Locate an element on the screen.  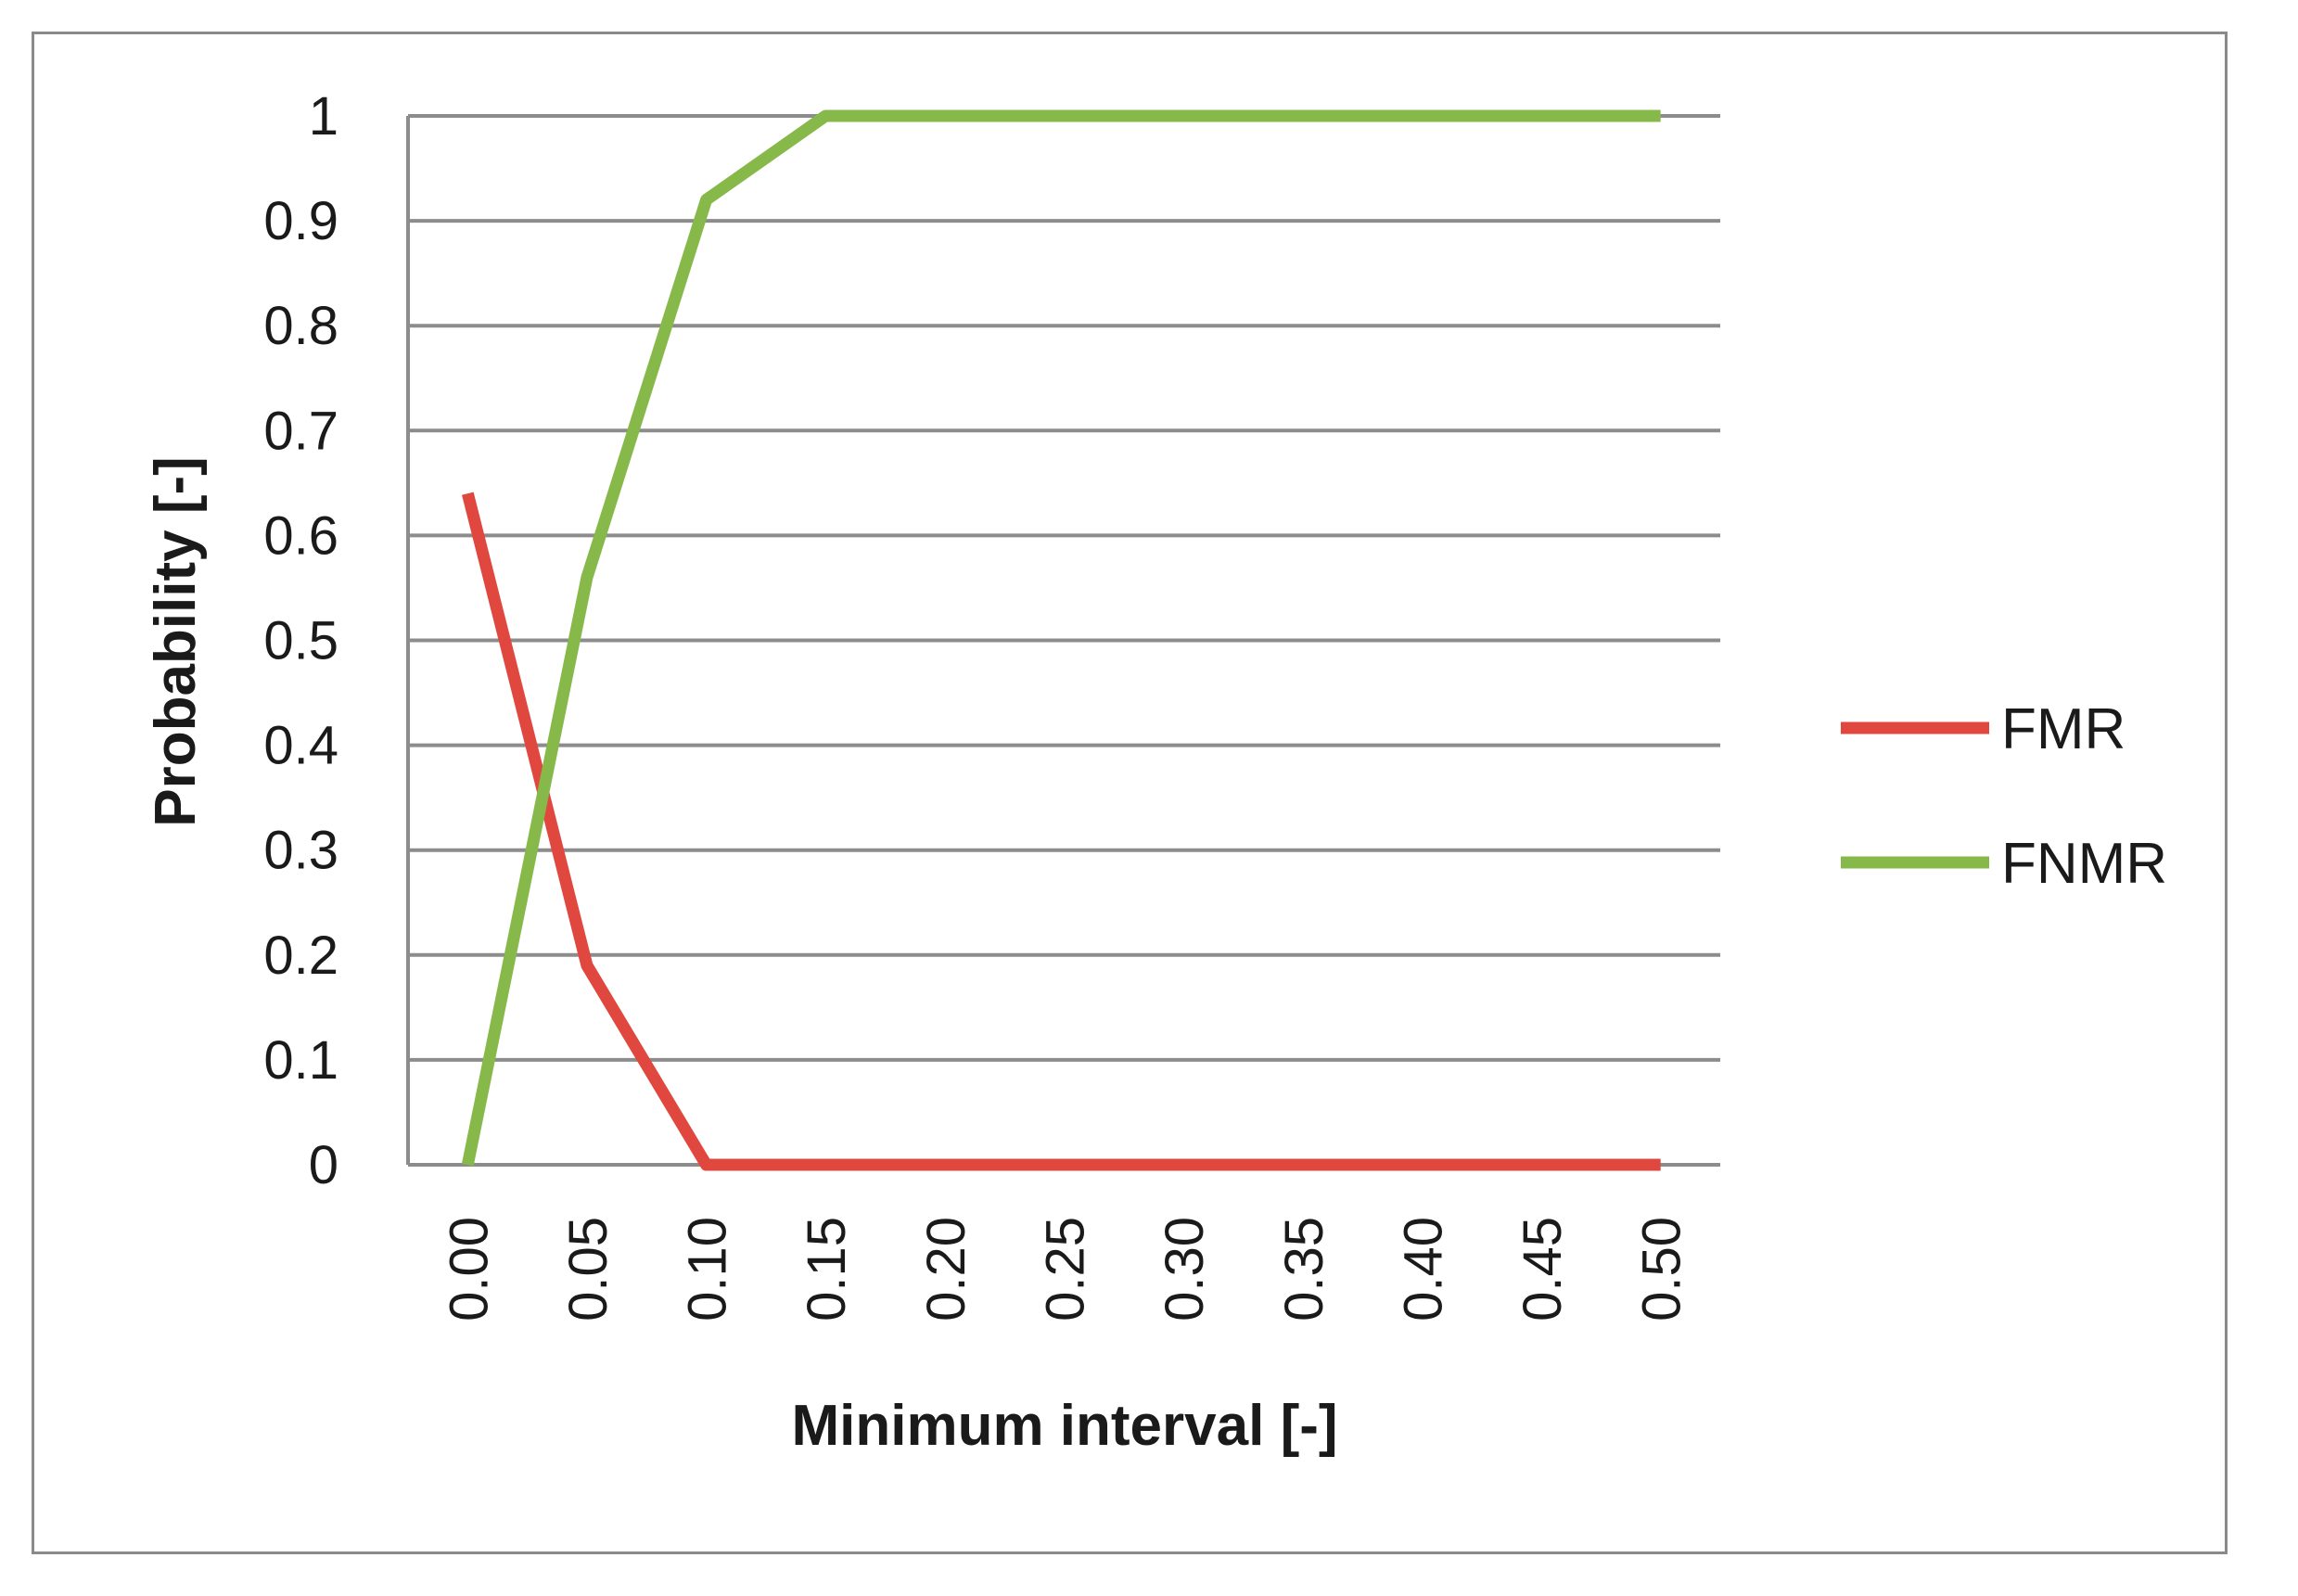
x-tick-label: 0.00 is located at coordinates (469, 1269).